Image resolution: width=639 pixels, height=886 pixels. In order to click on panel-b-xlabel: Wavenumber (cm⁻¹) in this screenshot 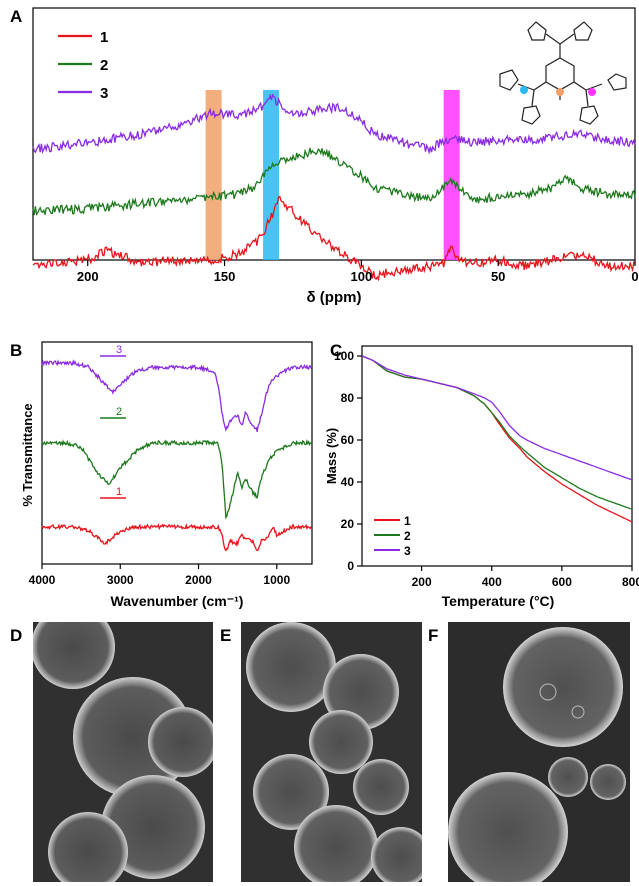, I will do `click(177, 601)`.